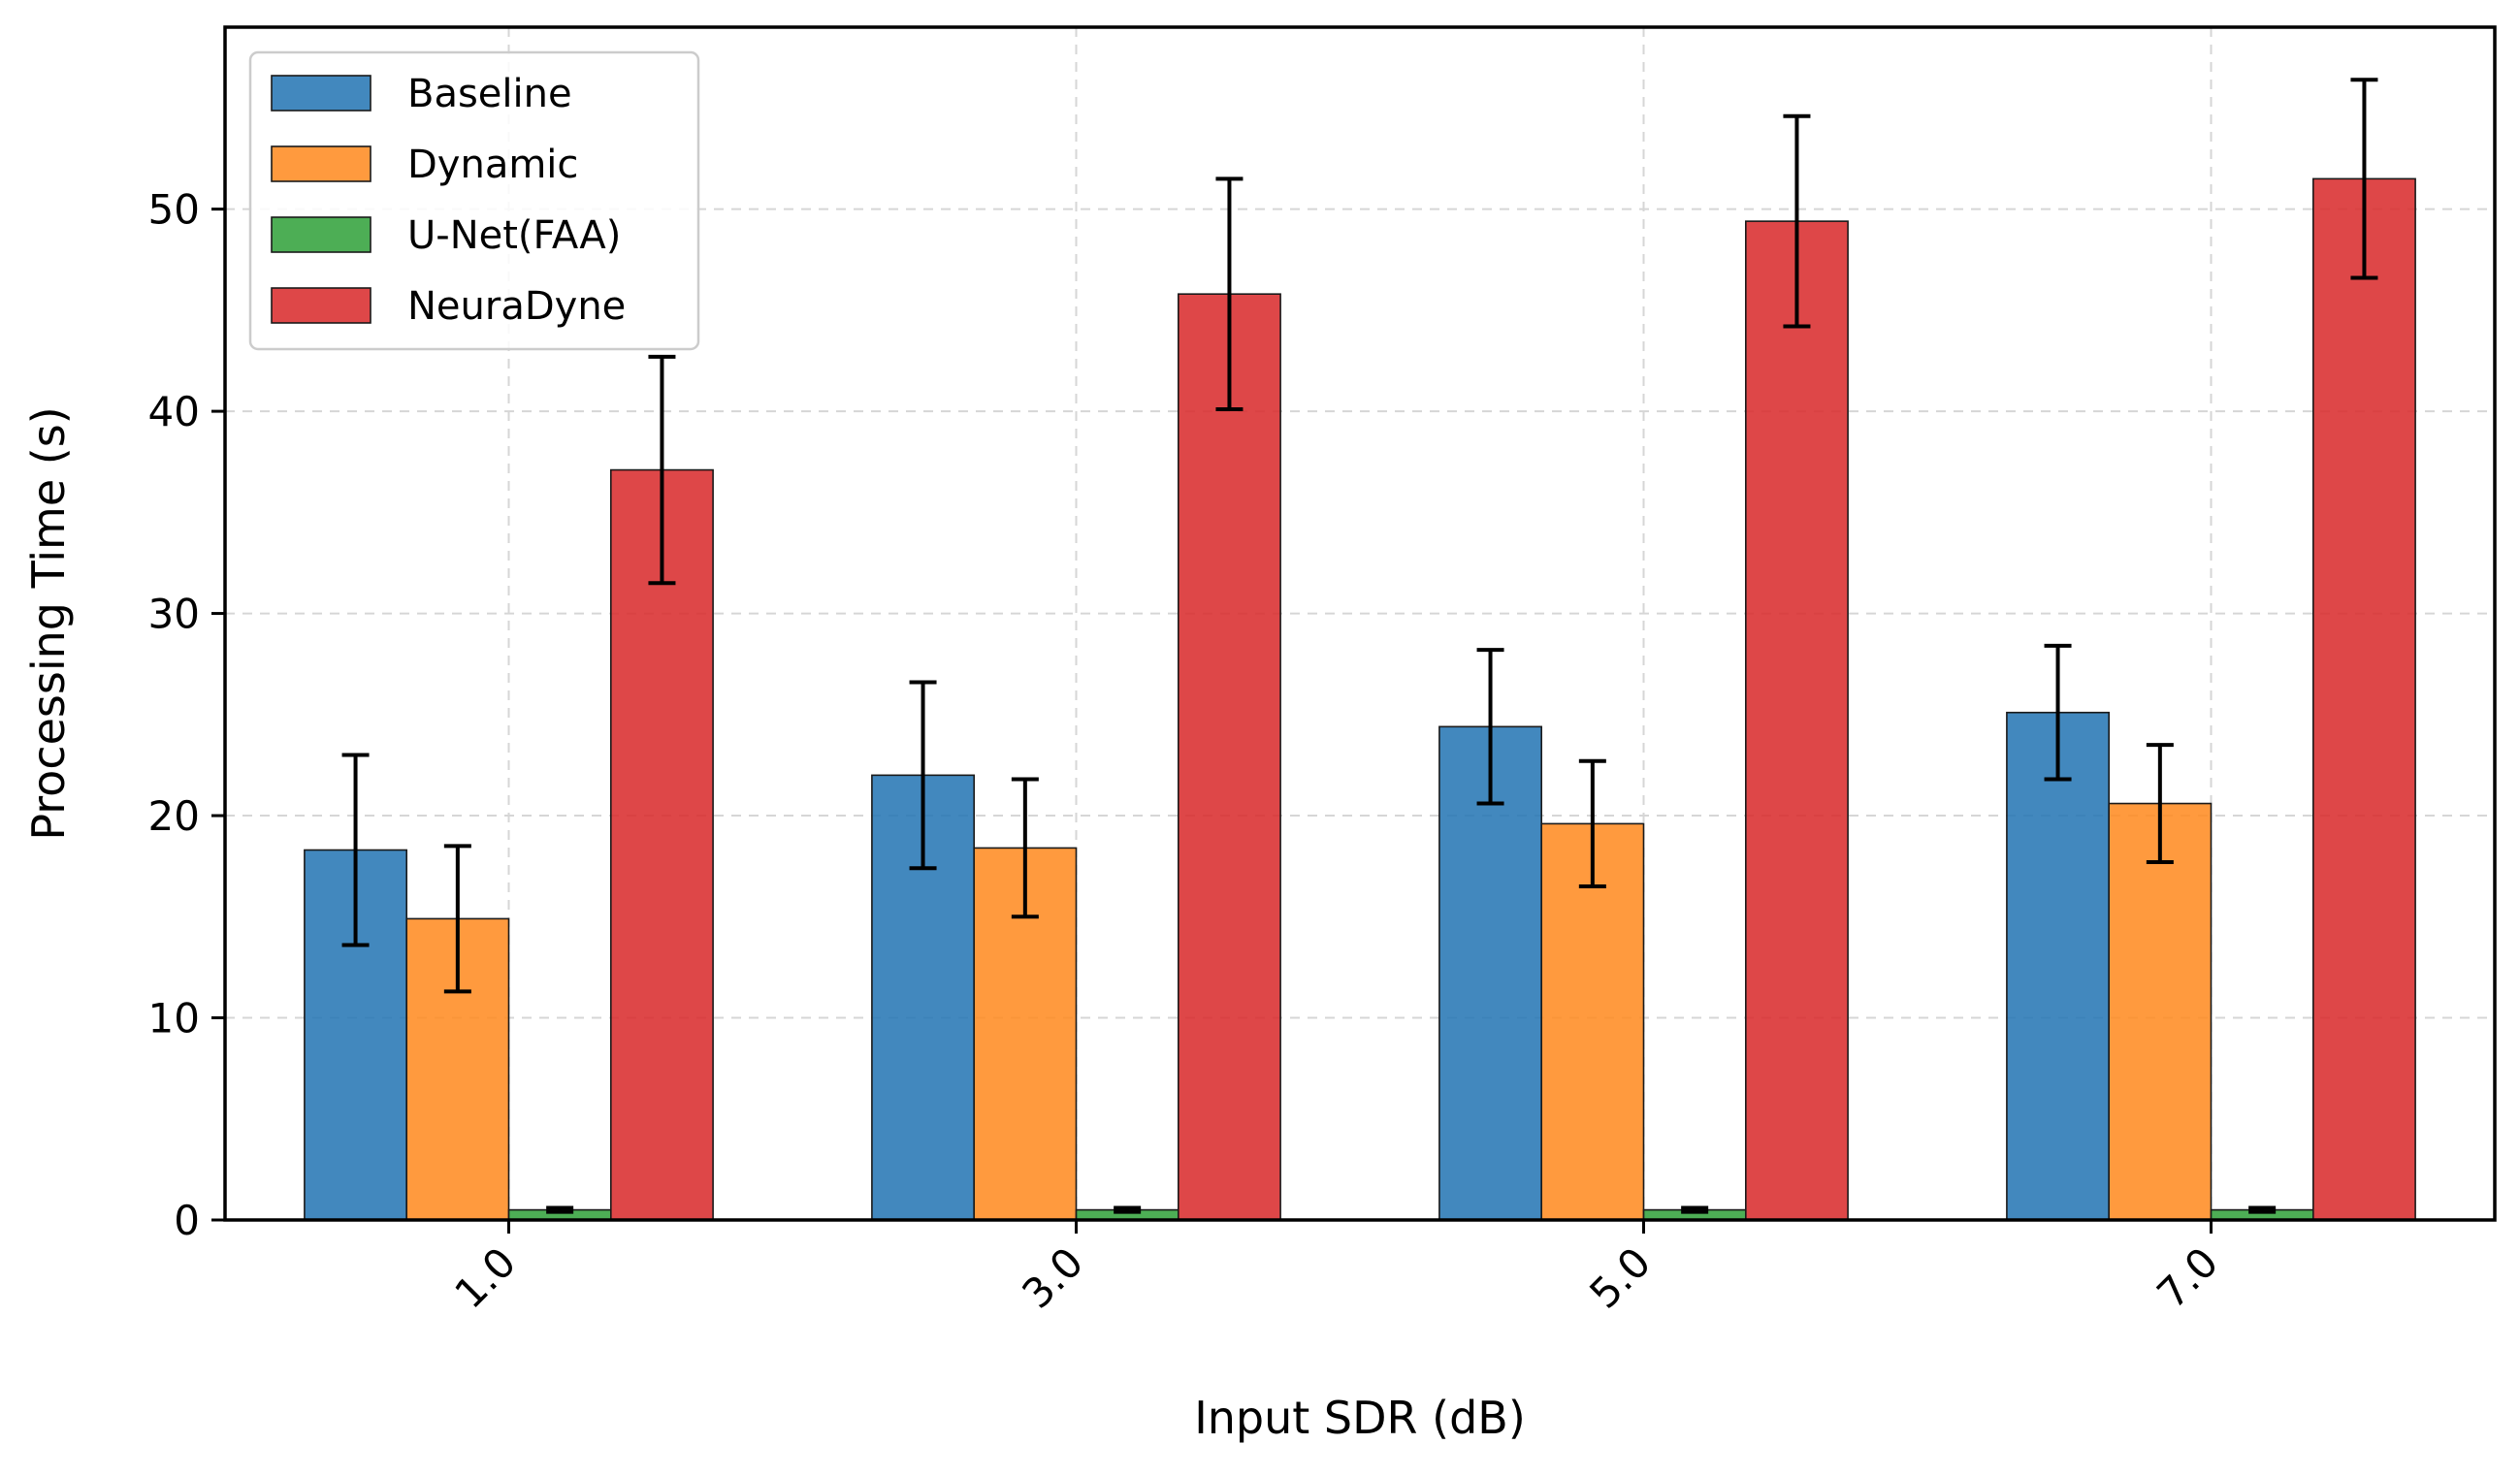  Describe the element at coordinates (2187, 1278) in the screenshot. I see `x-tick-label: 7.0` at that location.